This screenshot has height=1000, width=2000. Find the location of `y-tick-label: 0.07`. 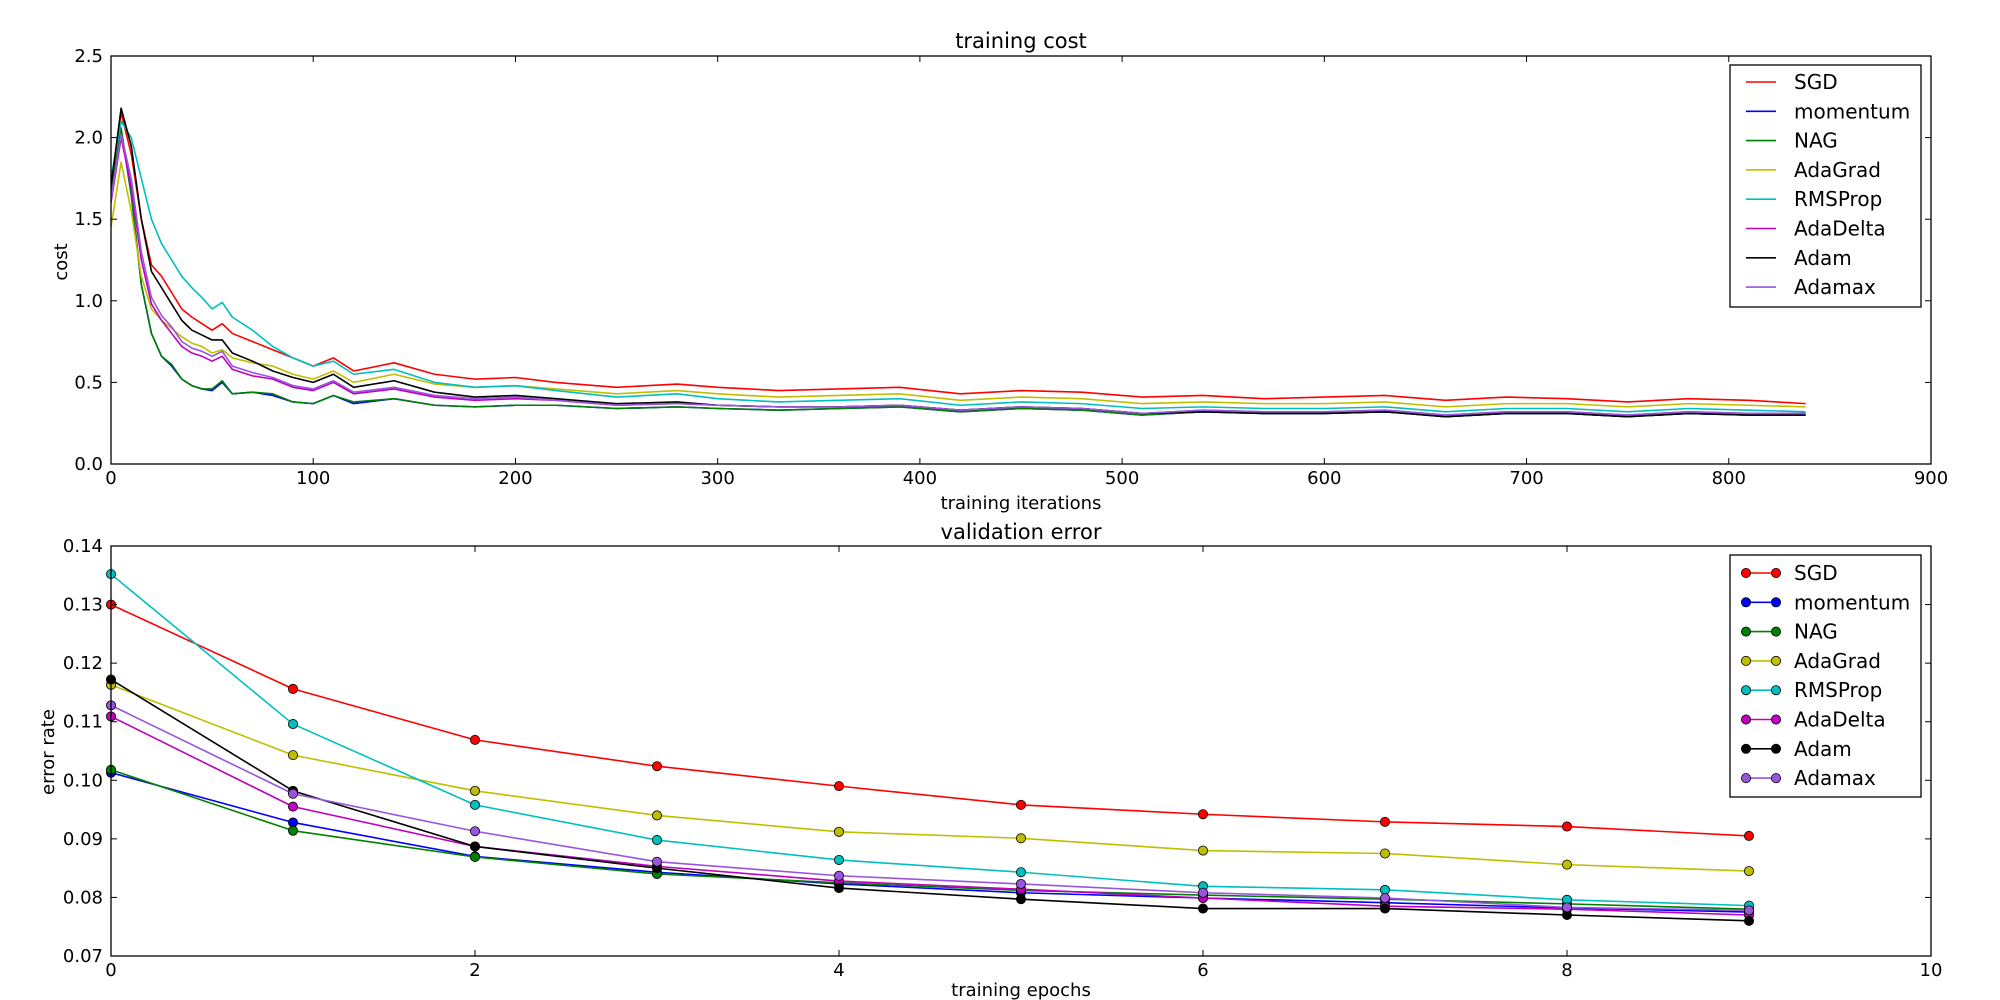

y-tick-label: 0.07 is located at coordinates (83, 956).